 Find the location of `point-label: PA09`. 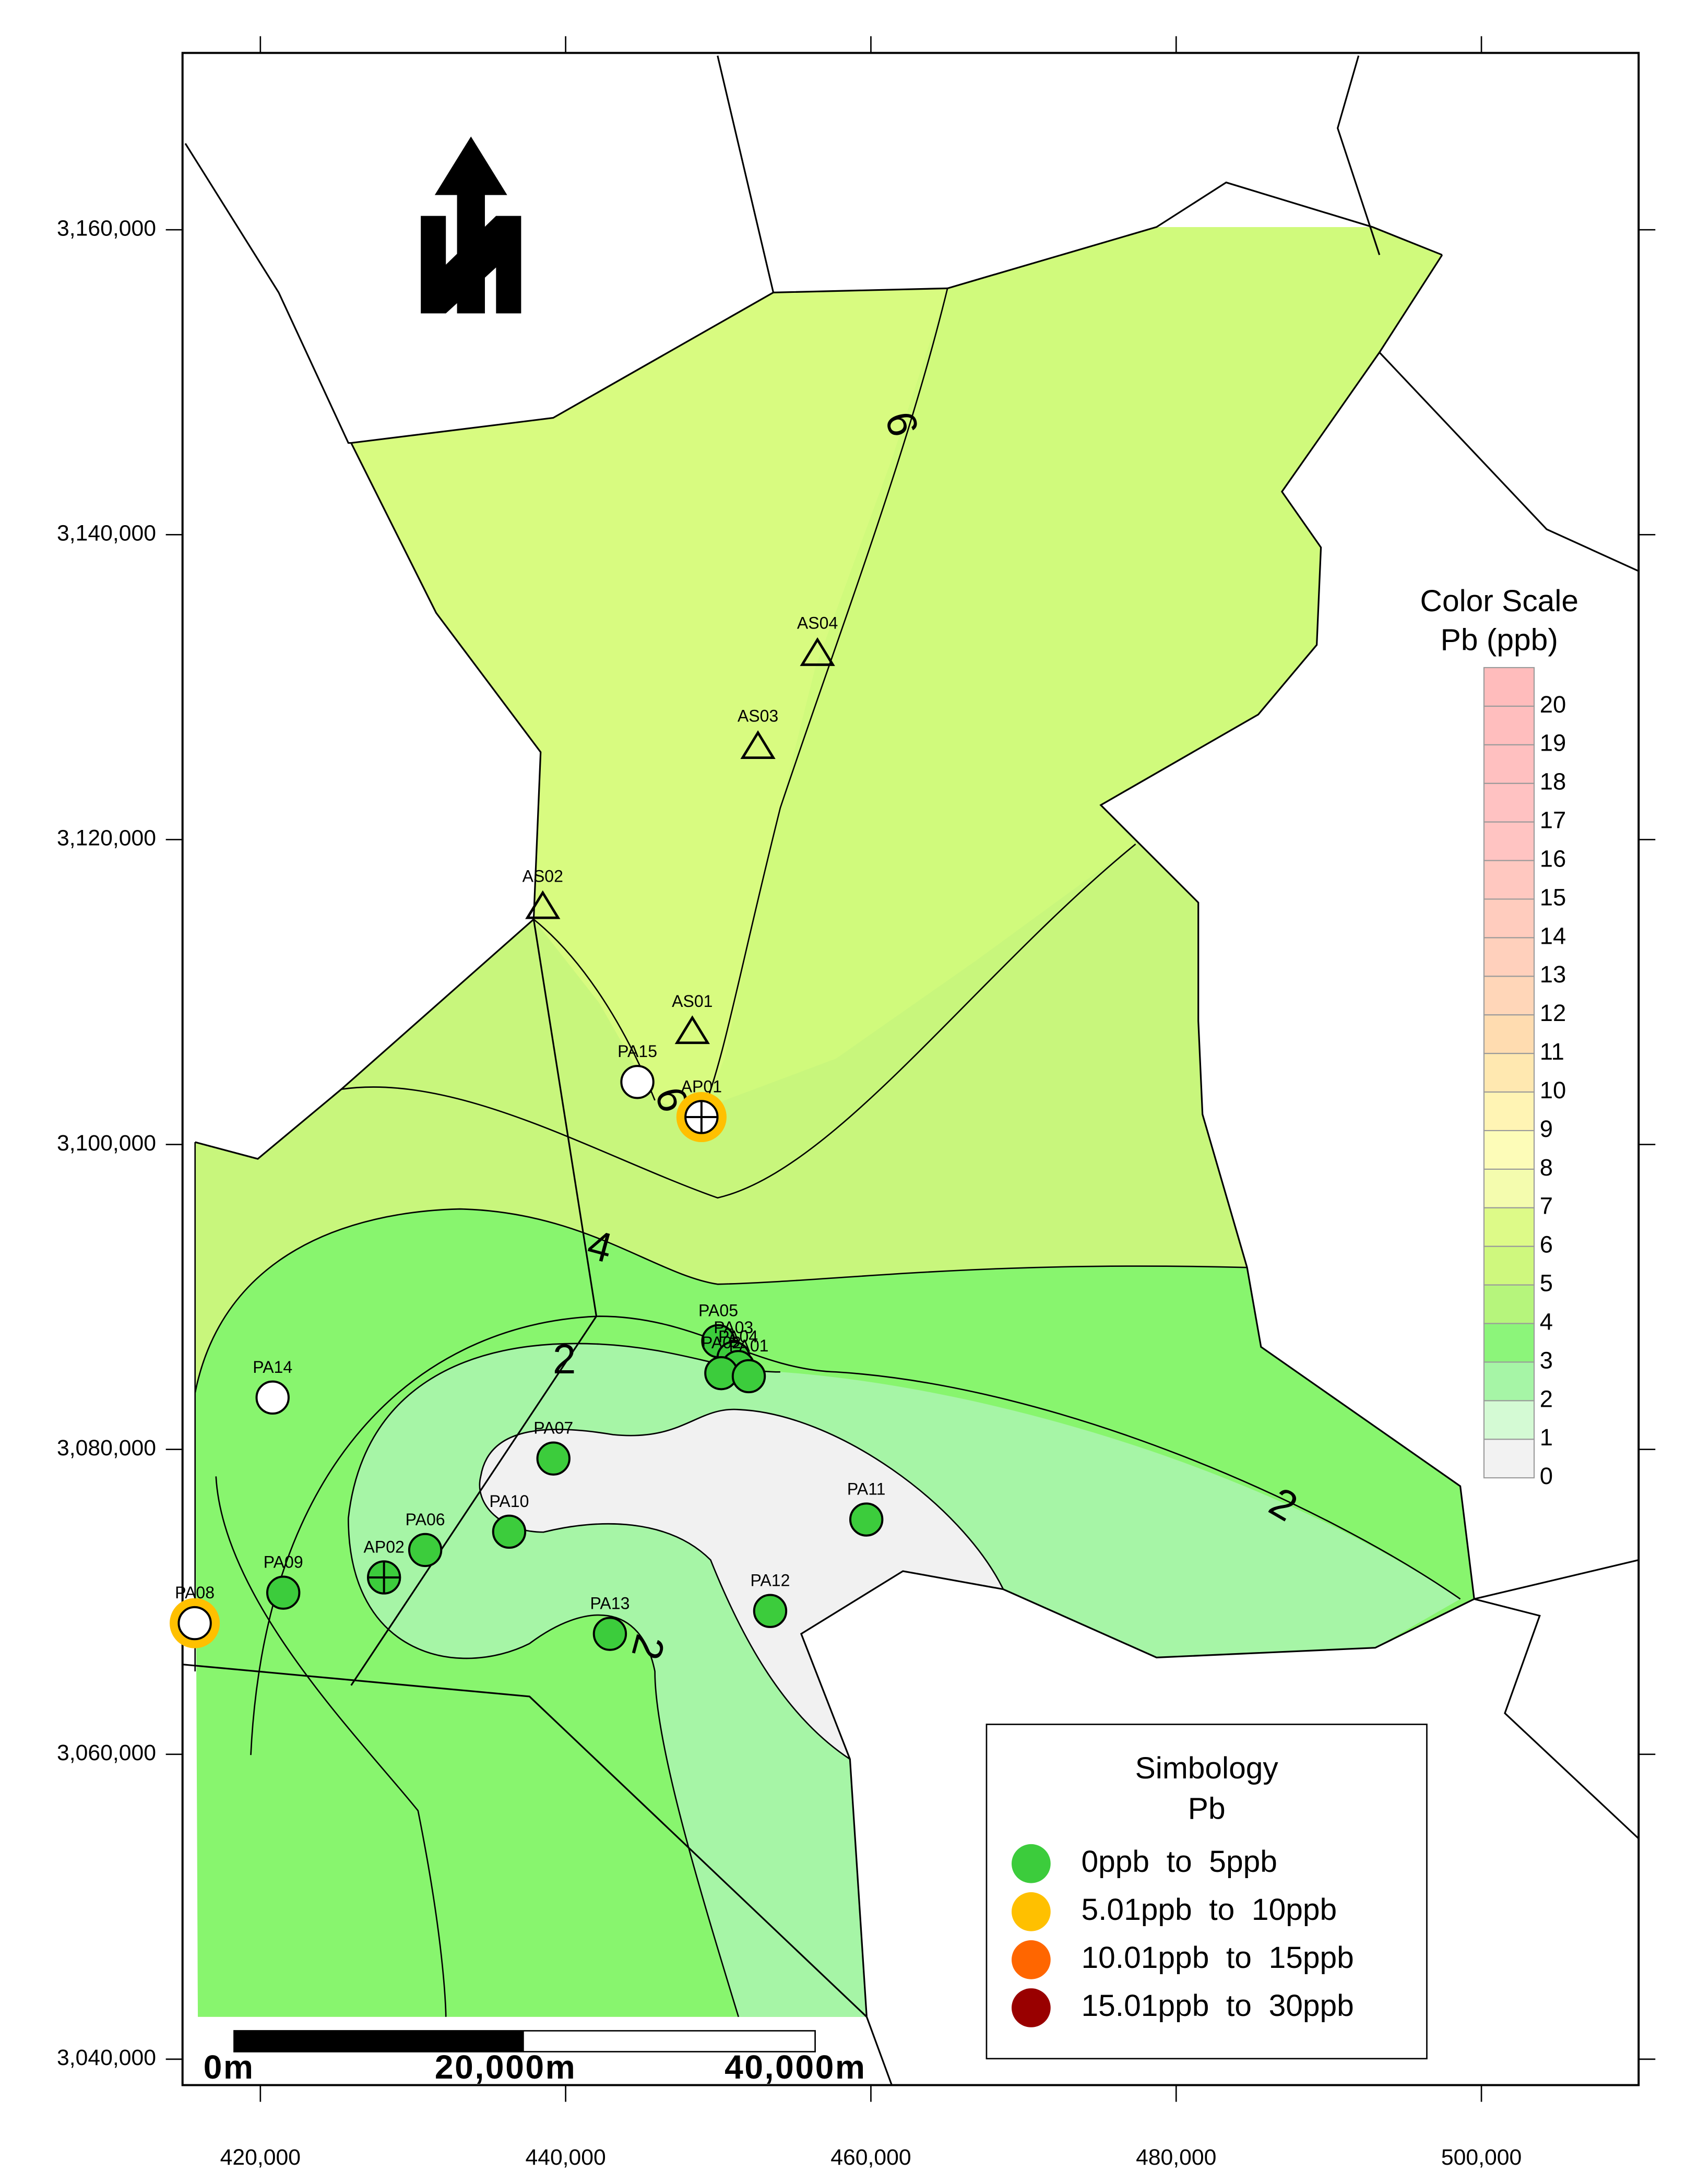

point-label: PA09 is located at coordinates (283, 1563).